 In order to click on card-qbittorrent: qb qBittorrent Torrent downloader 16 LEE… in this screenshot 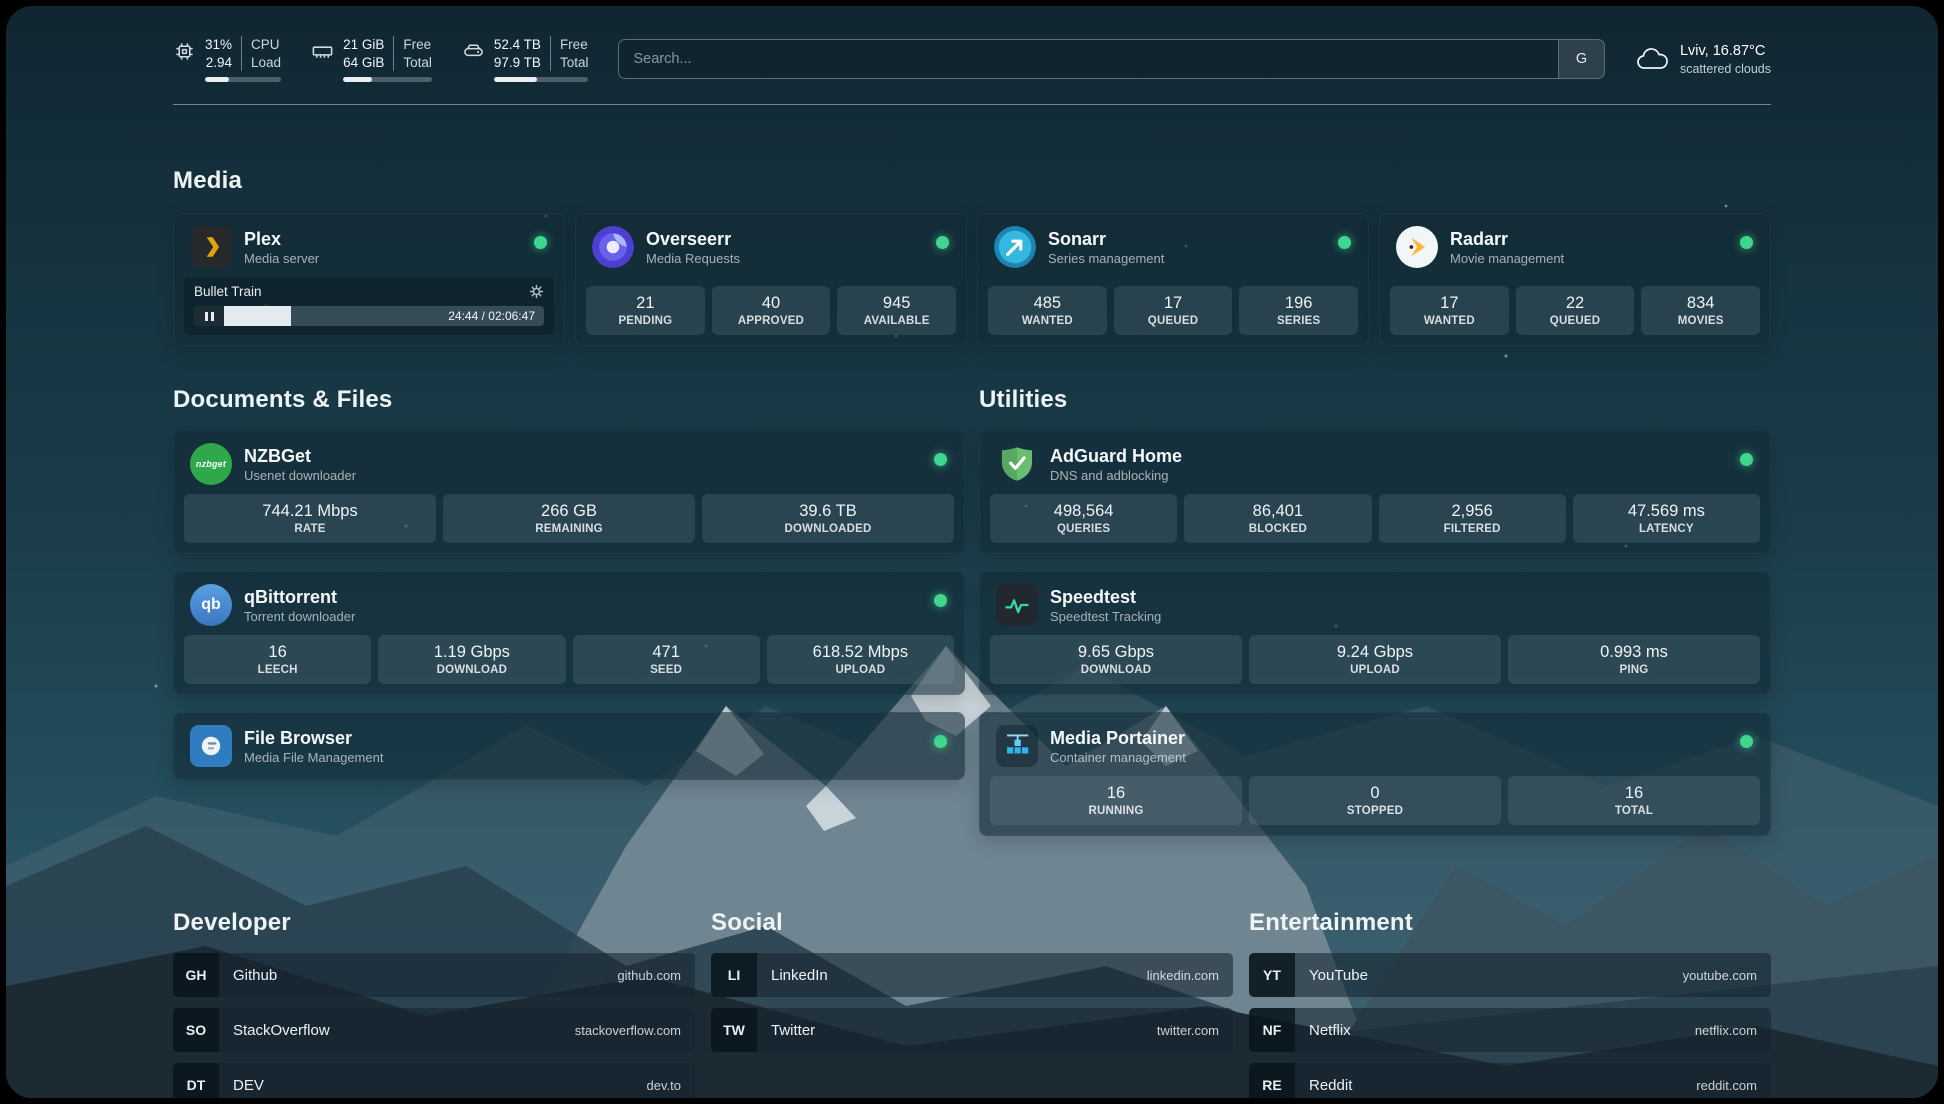, I will do `click(569, 633)`.